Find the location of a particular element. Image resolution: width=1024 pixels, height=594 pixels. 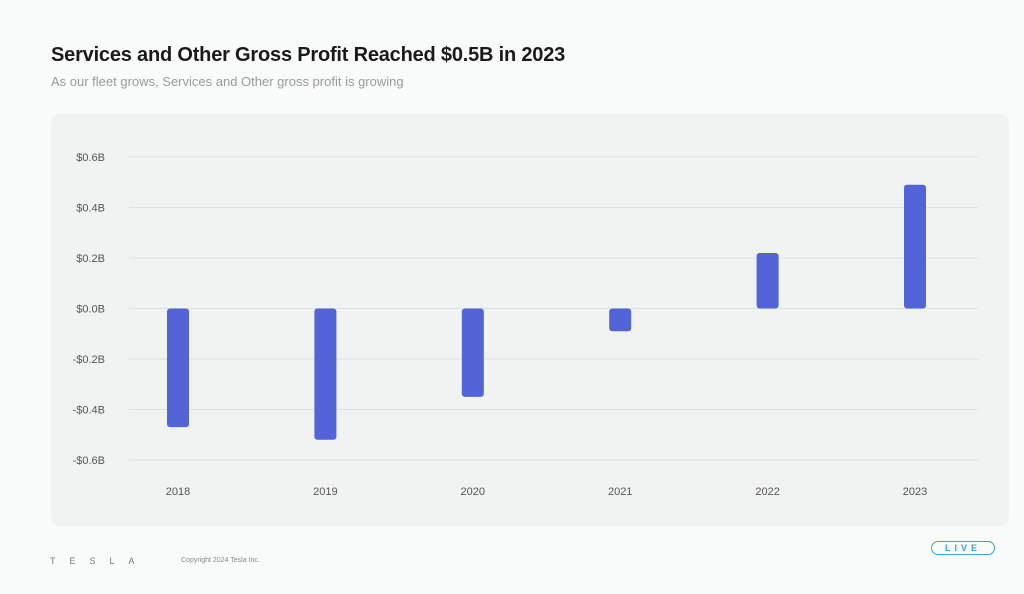

x-tick-label: 2019 is located at coordinates (325, 492).